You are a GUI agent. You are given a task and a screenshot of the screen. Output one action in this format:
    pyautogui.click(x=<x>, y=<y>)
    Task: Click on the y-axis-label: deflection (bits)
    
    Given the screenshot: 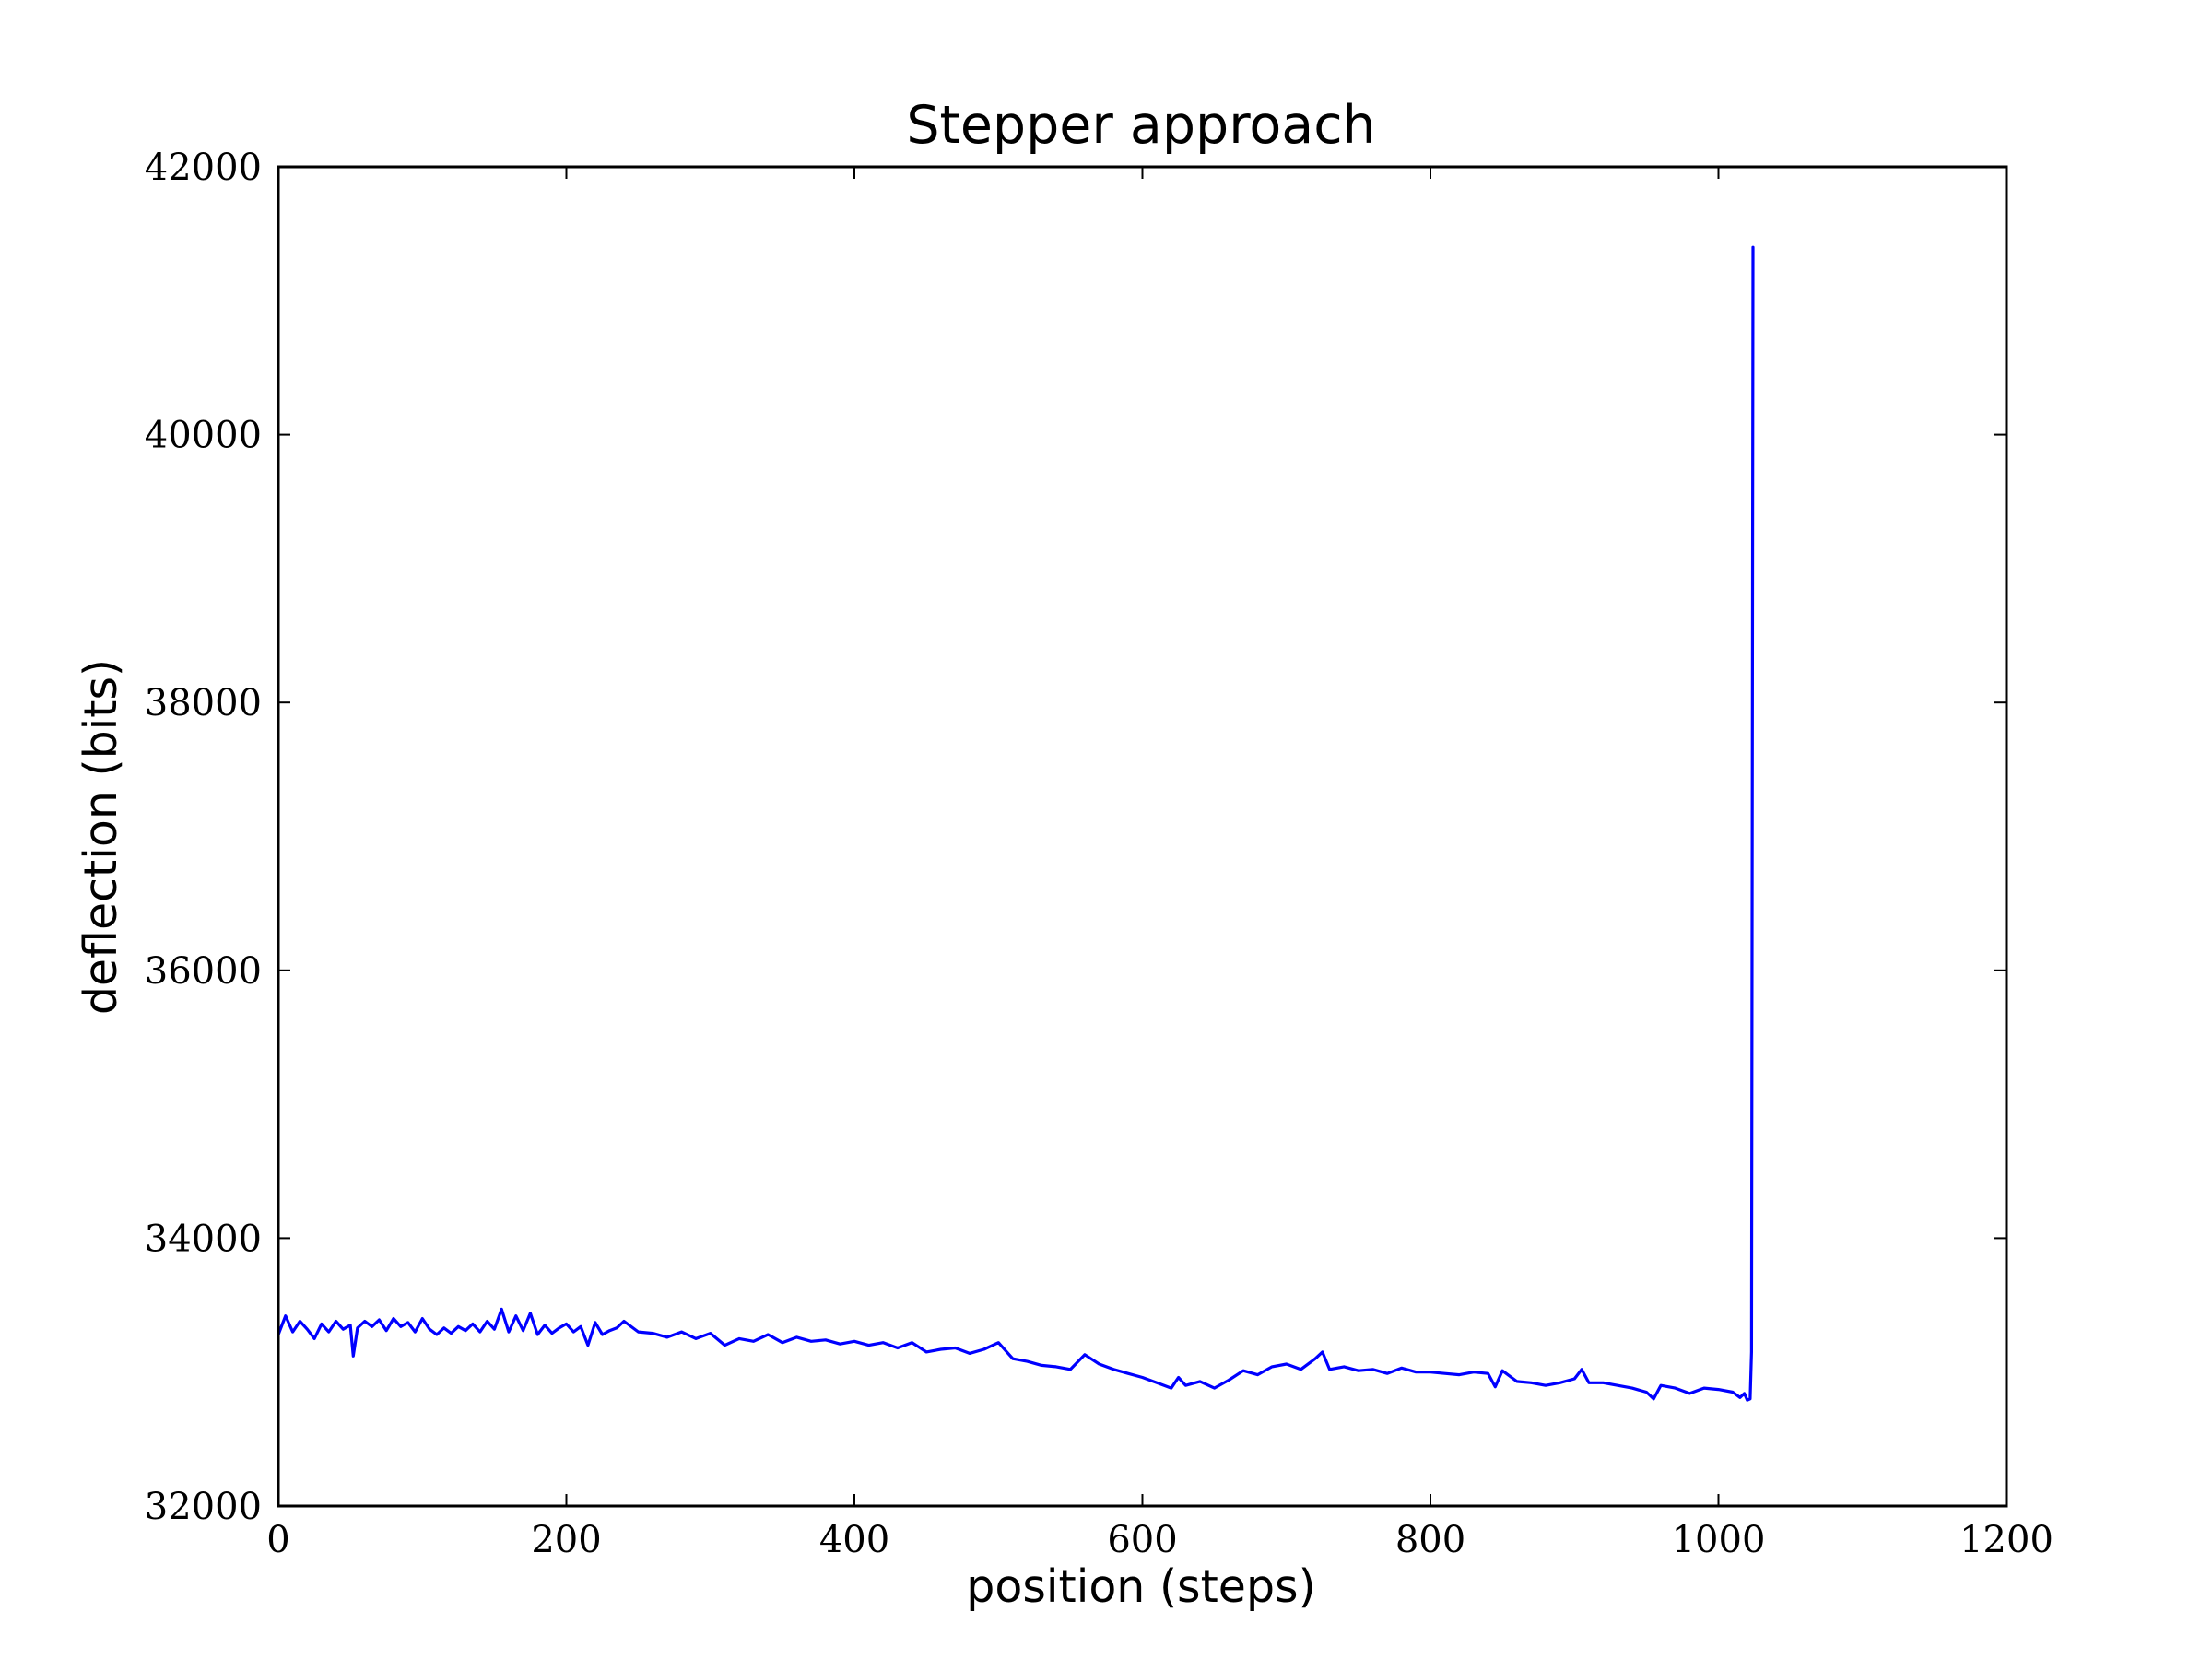 What is the action you would take?
    pyautogui.click(x=101, y=837)
    